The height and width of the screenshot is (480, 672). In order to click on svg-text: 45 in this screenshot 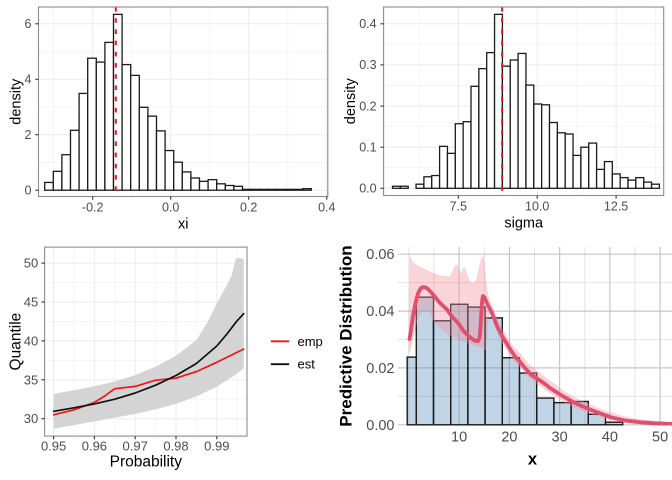, I will do `click(31, 302)`.